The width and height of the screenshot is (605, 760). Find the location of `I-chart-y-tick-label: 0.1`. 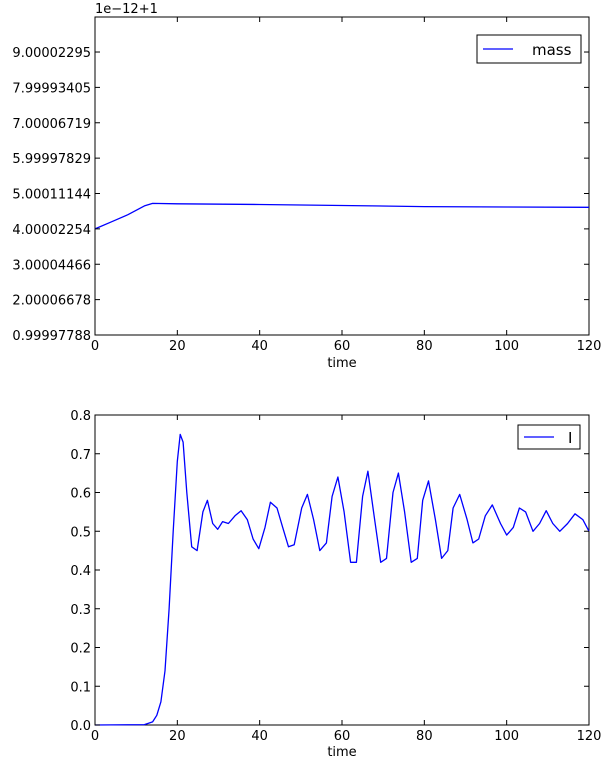

I-chart-y-tick-label: 0.1 is located at coordinates (80, 687).